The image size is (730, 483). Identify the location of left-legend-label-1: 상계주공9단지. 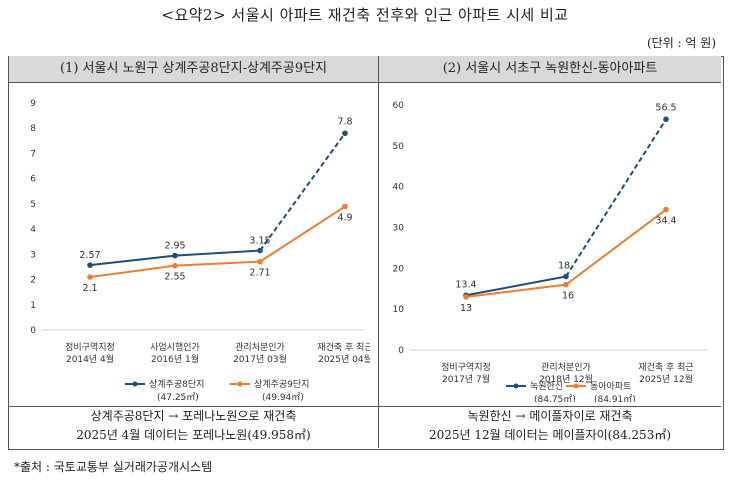
(281, 384).